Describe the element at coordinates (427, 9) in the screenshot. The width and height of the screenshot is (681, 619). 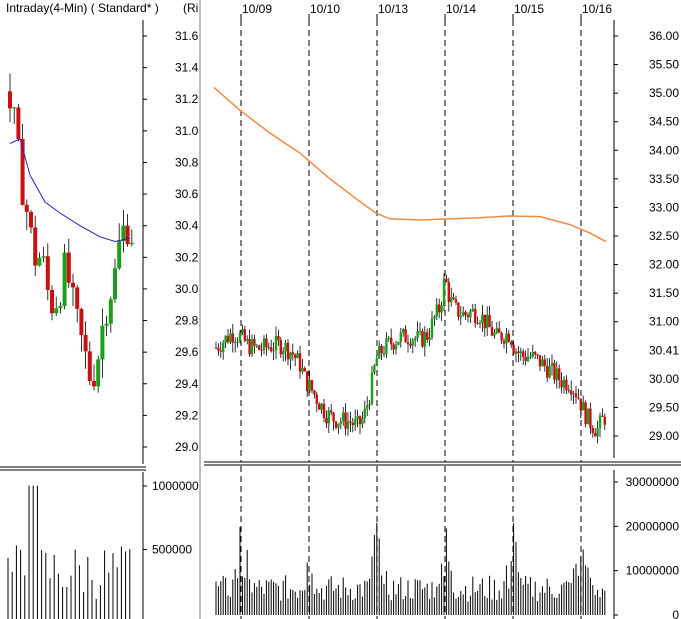
I see `day-labels: 10/09 10/10 10/13 10/14 10/15 10/16` at that location.